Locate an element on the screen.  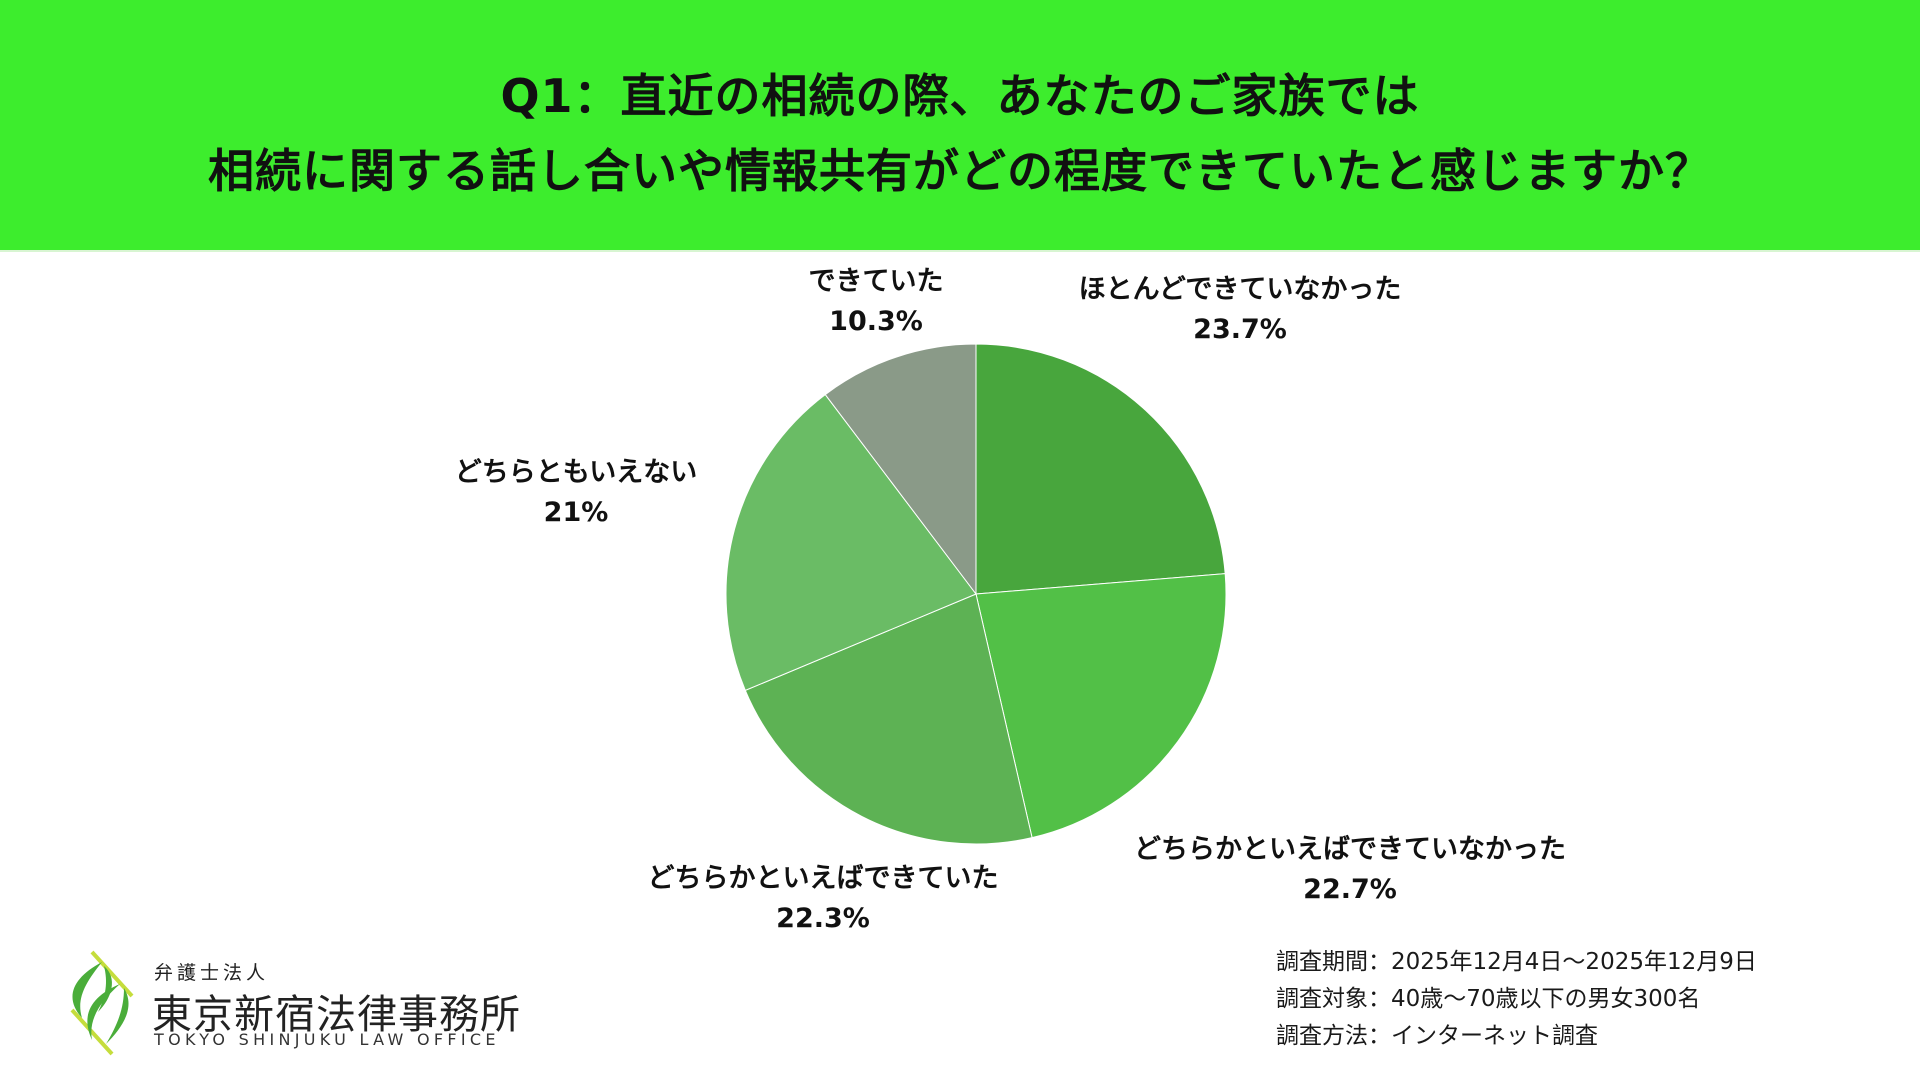
survey-target: 調査対象：40歳～70歳以下の男女300名 is located at coordinates (1488, 999).